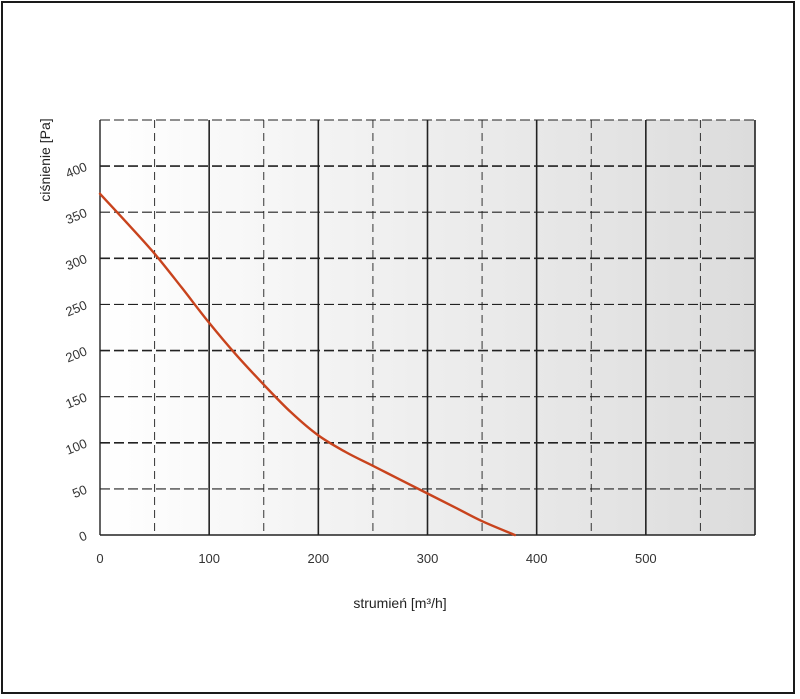  What do you see at coordinates (45, 159) in the screenshot?
I see `y-axis-label: ciśnienie [Pa]` at bounding box center [45, 159].